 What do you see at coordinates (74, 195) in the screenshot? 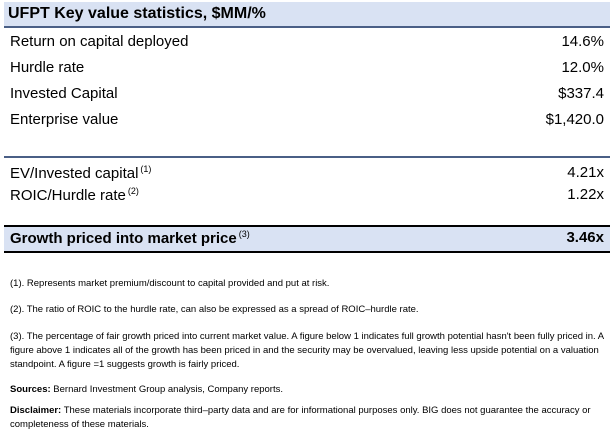
I see `ratio-label: ROIC/Hurdle rate (2)` at bounding box center [74, 195].